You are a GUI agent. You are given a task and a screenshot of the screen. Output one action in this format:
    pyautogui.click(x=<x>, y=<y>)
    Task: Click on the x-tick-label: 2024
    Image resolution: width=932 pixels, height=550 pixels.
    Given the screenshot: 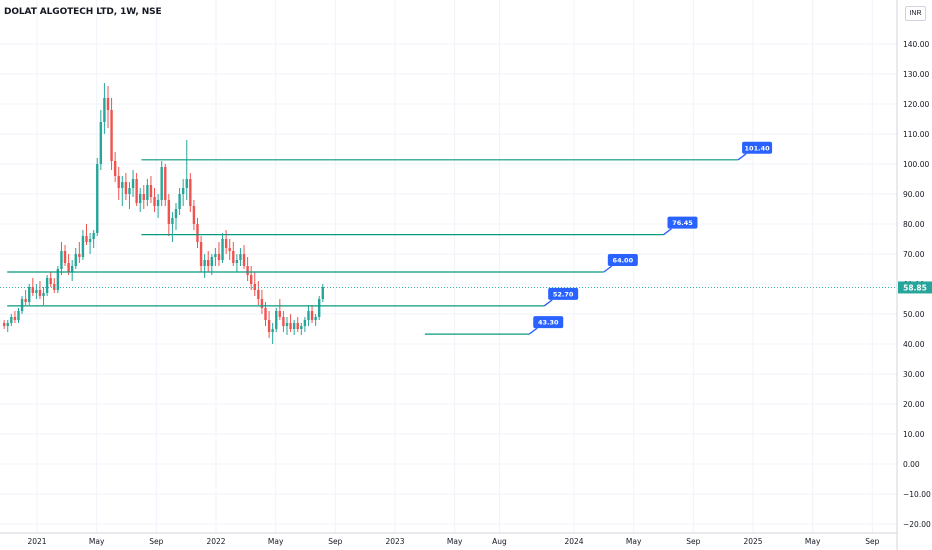 What is the action you would take?
    pyautogui.click(x=573, y=541)
    